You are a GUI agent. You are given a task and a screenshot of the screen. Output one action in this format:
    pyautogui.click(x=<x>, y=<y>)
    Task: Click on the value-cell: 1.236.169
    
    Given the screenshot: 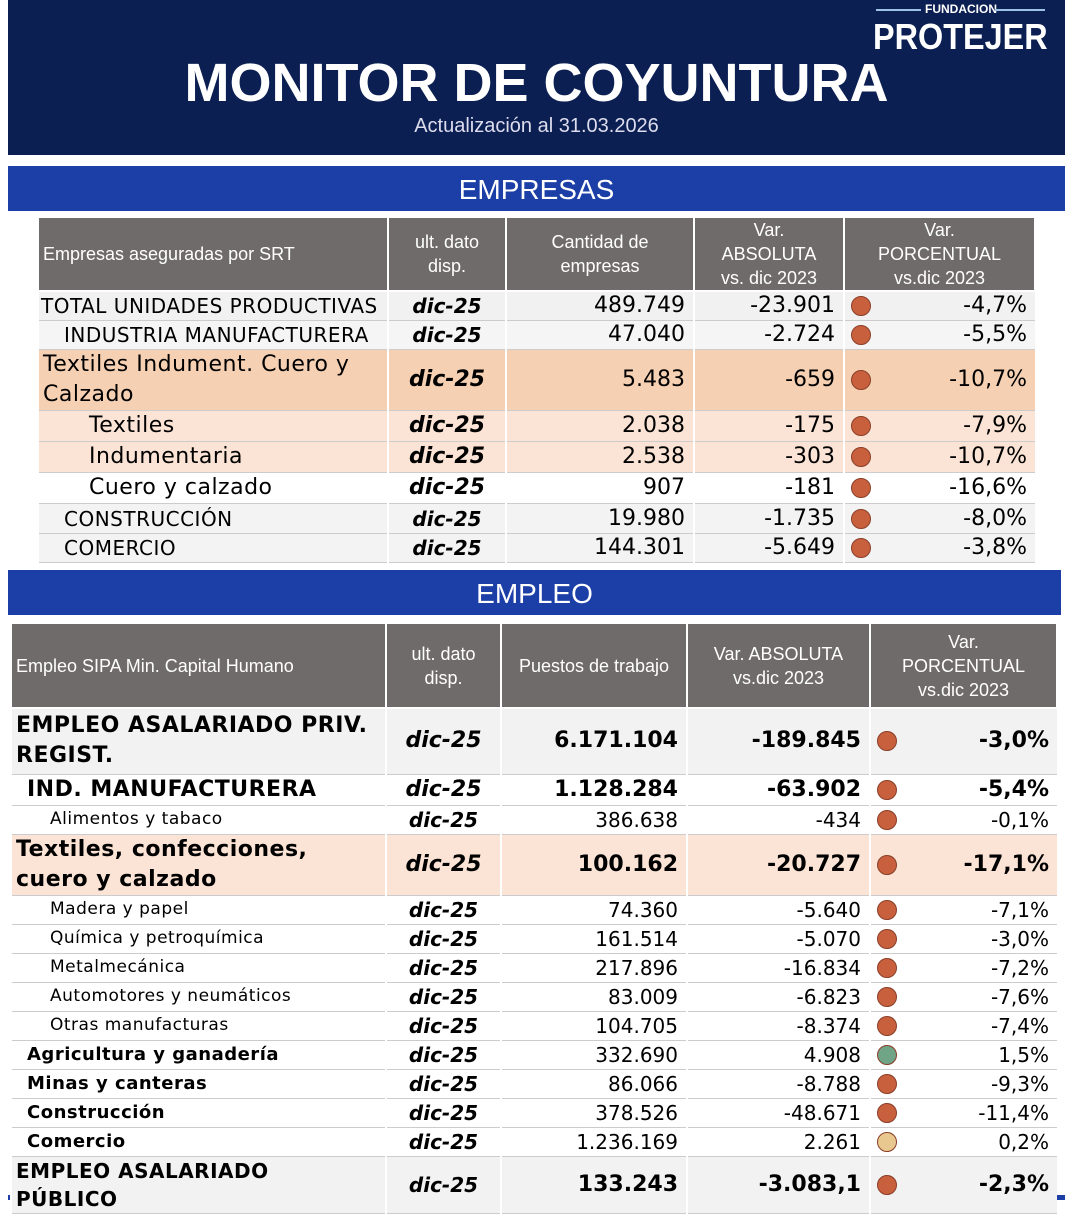 What is the action you would take?
    pyautogui.click(x=593, y=1142)
    